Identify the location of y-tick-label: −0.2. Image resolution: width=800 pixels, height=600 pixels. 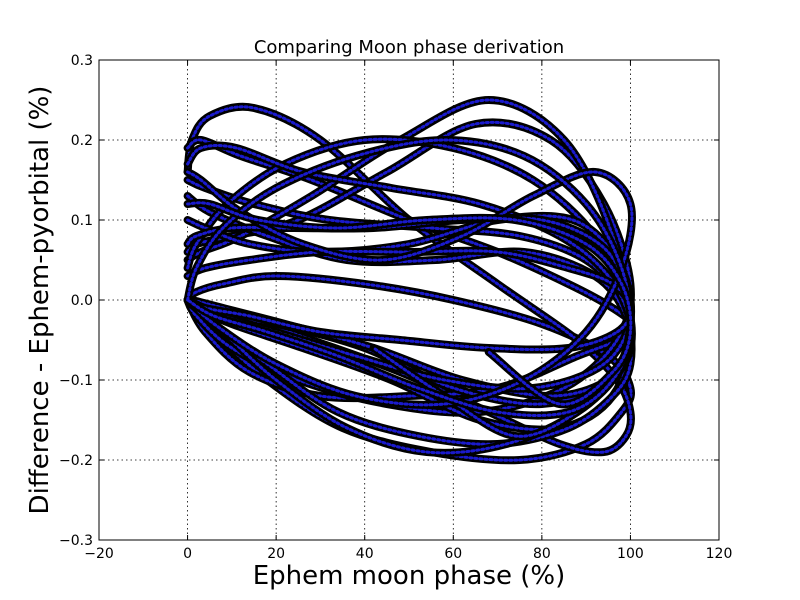
(76, 461).